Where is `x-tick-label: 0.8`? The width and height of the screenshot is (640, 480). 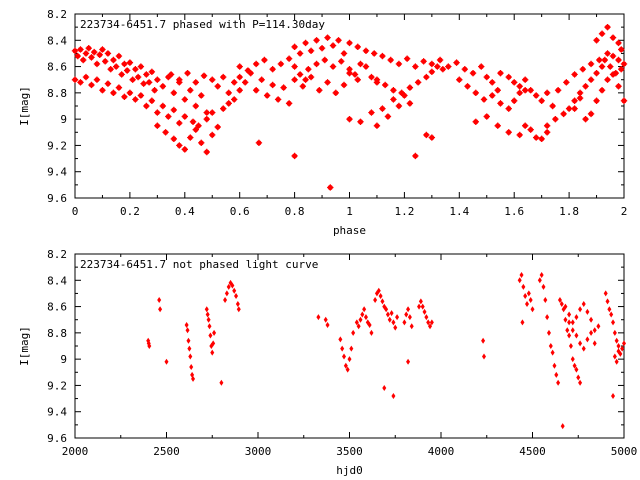
x-tick-label: 0.8 is located at coordinates (295, 211).